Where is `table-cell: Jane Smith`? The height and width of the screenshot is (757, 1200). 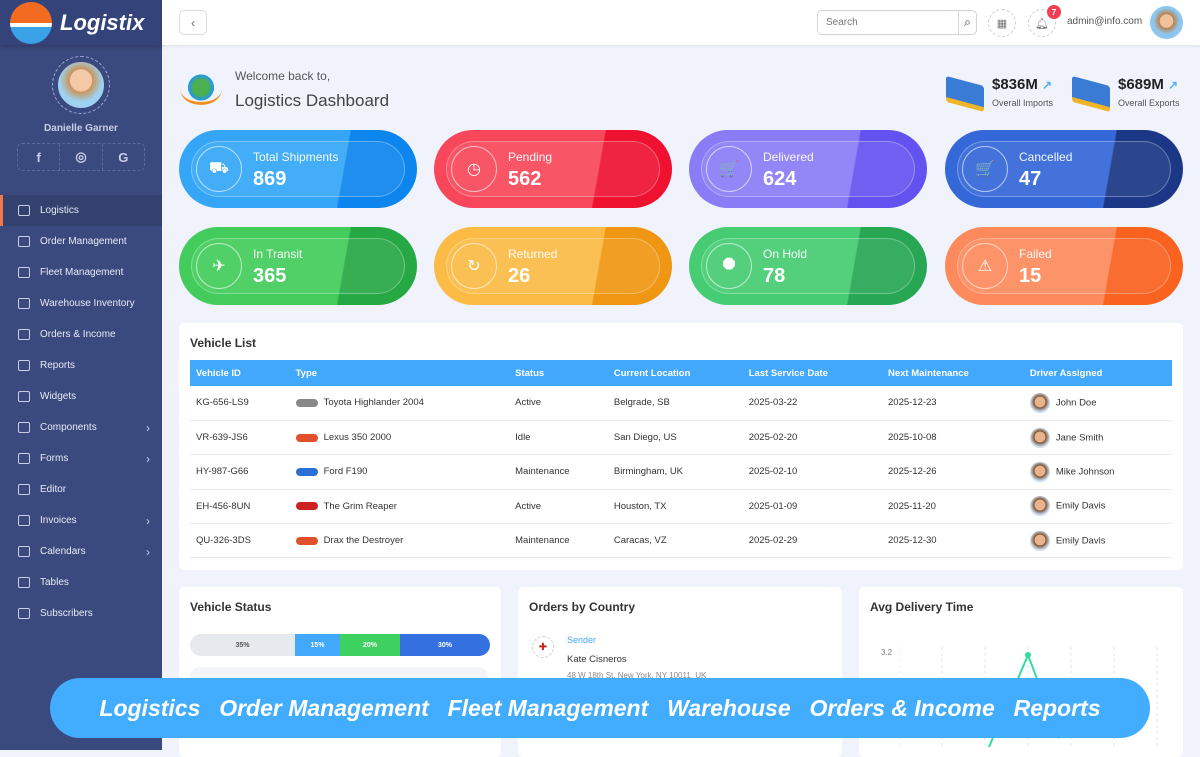
table-cell: Jane Smith is located at coordinates (1097, 438).